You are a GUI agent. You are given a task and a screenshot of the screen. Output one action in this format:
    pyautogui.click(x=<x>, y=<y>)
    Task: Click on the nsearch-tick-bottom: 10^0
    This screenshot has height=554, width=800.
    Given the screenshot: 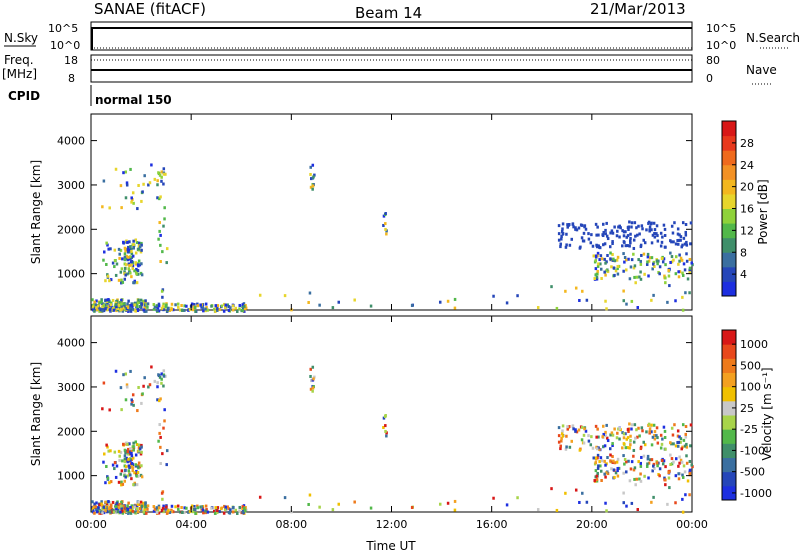 What is the action you would take?
    pyautogui.click(x=721, y=45)
    